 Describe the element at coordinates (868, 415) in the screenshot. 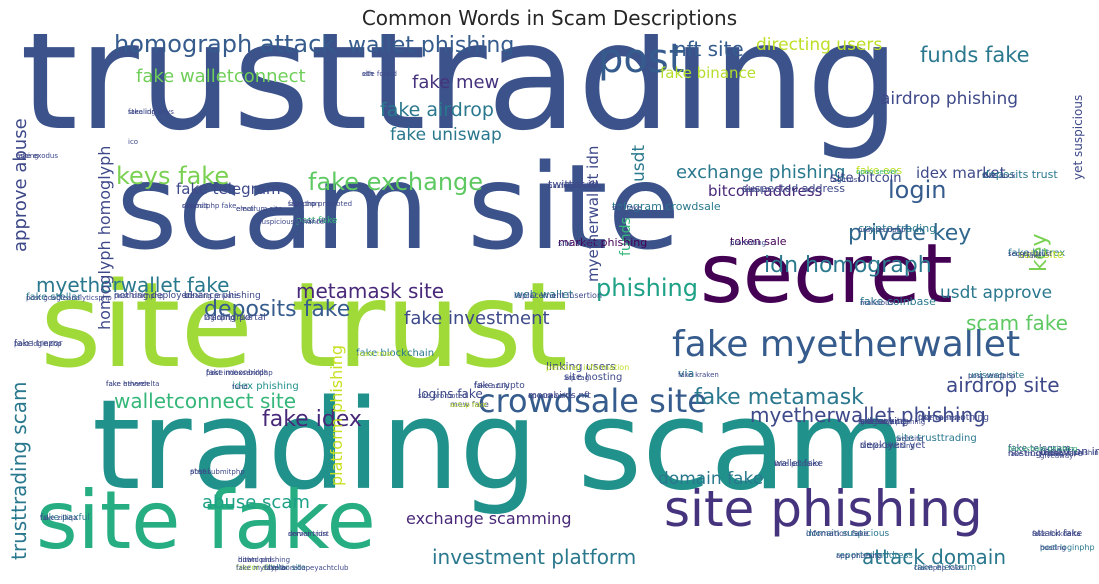

I see `word-myetherwallet-phishing: myetherwallet phishing` at that location.